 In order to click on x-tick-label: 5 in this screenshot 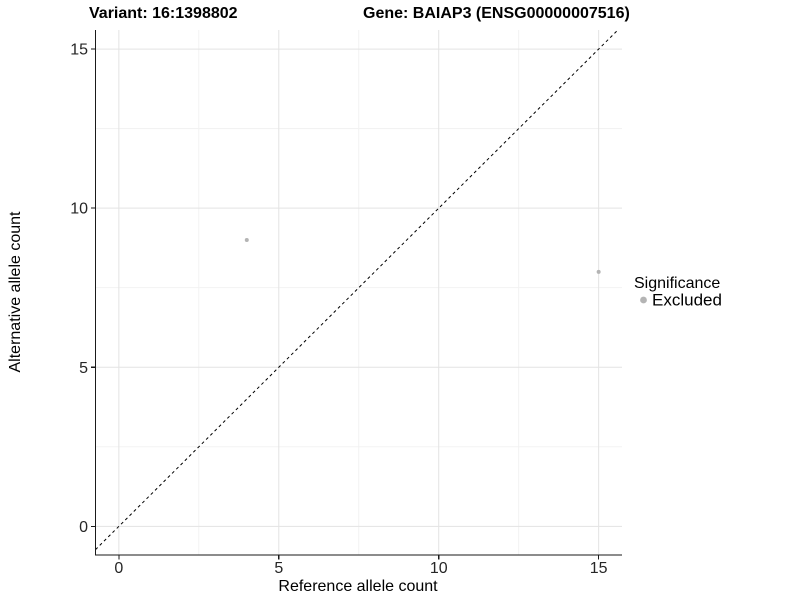, I will do `click(278, 568)`.